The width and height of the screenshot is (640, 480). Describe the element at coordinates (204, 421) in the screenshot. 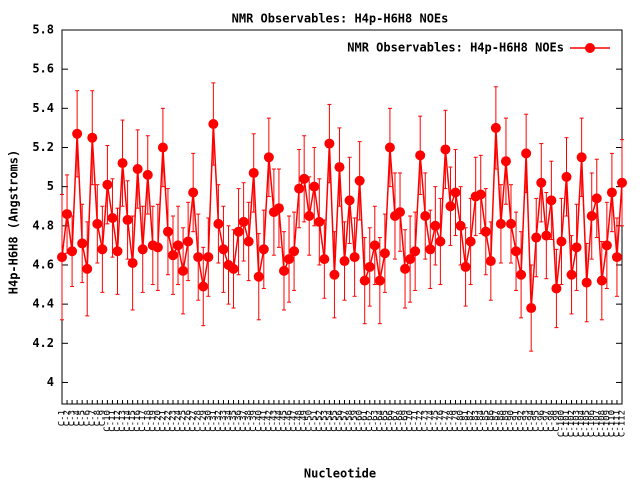

I see `x-tick-label: C-29` at that location.